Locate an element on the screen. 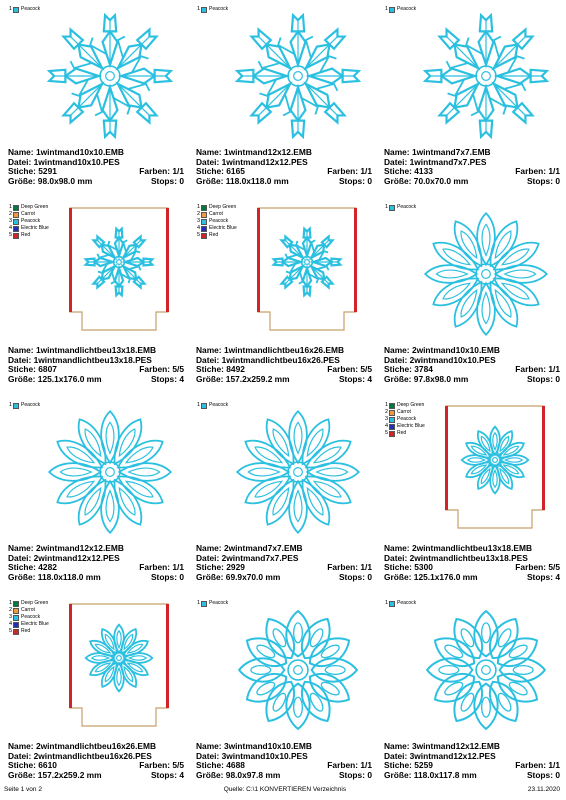 Image resolution: width=566 pixels, height=800 pixels. stitches-row: Stiche: 6165 is located at coordinates (220, 171).